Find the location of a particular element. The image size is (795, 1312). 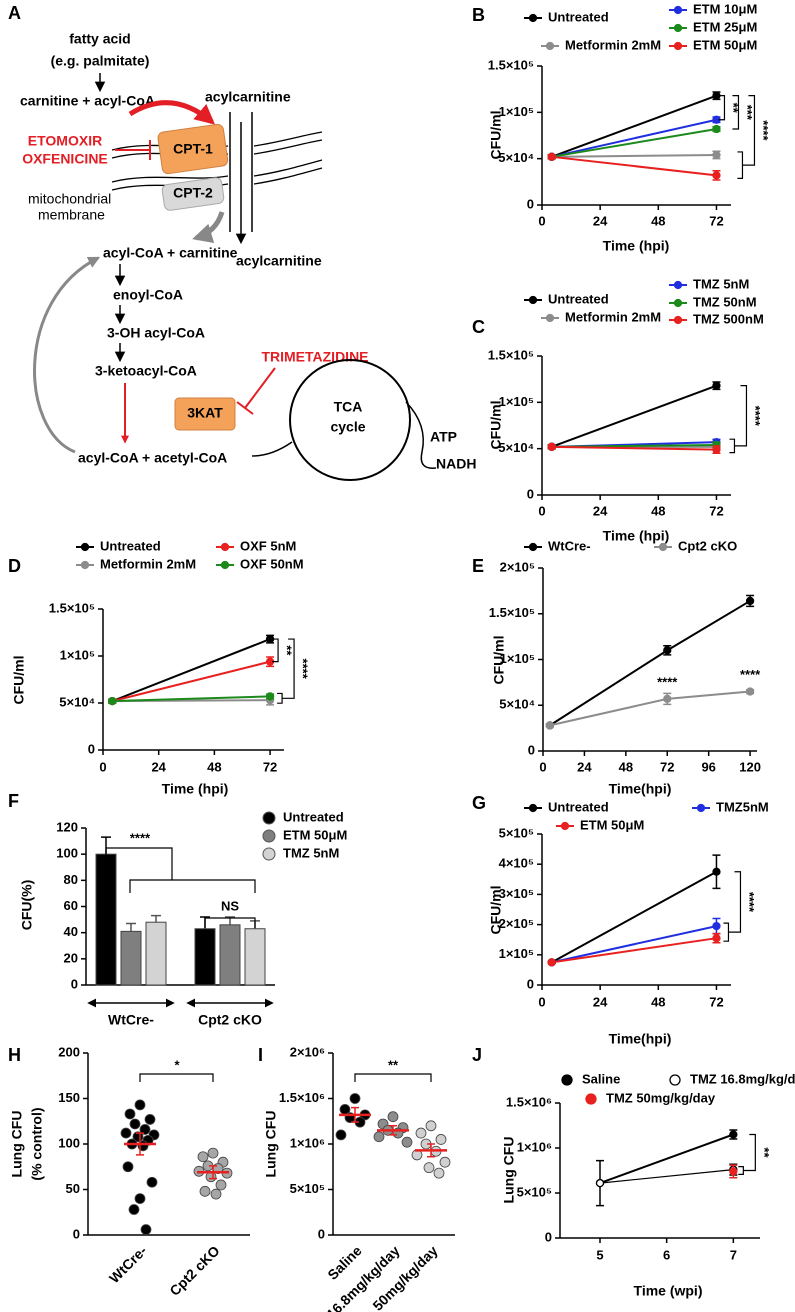

y-tick-label: 1.5×10⁵ is located at coordinates (512, 612).